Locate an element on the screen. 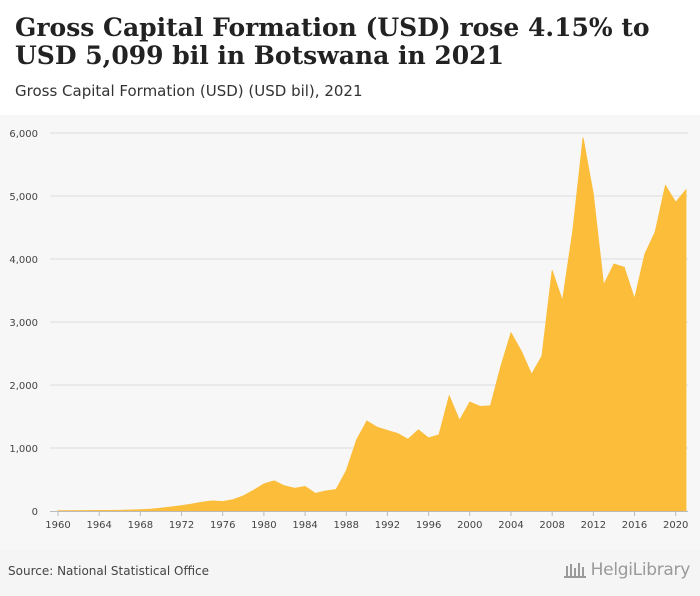 This screenshot has height=596, width=700. x-tick-label: 1976 is located at coordinates (222, 525).